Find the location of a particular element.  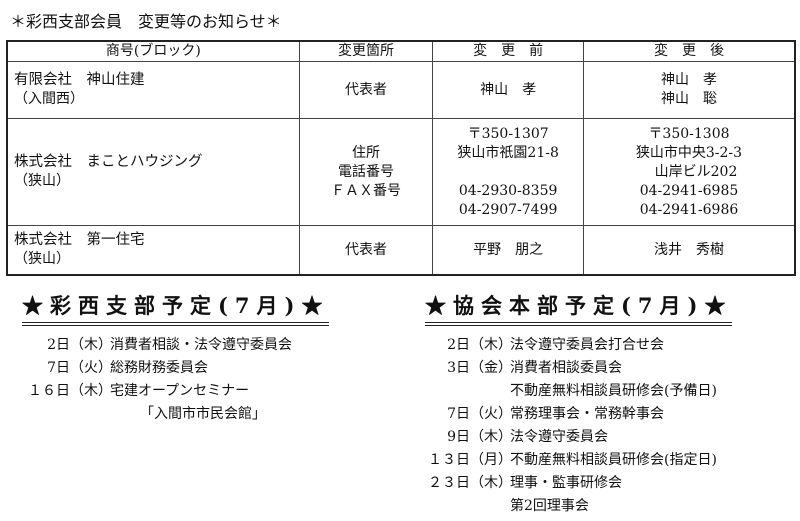

hq-schedule-heading: ★協会本部予定(7月)★ is located at coordinates (579, 308).